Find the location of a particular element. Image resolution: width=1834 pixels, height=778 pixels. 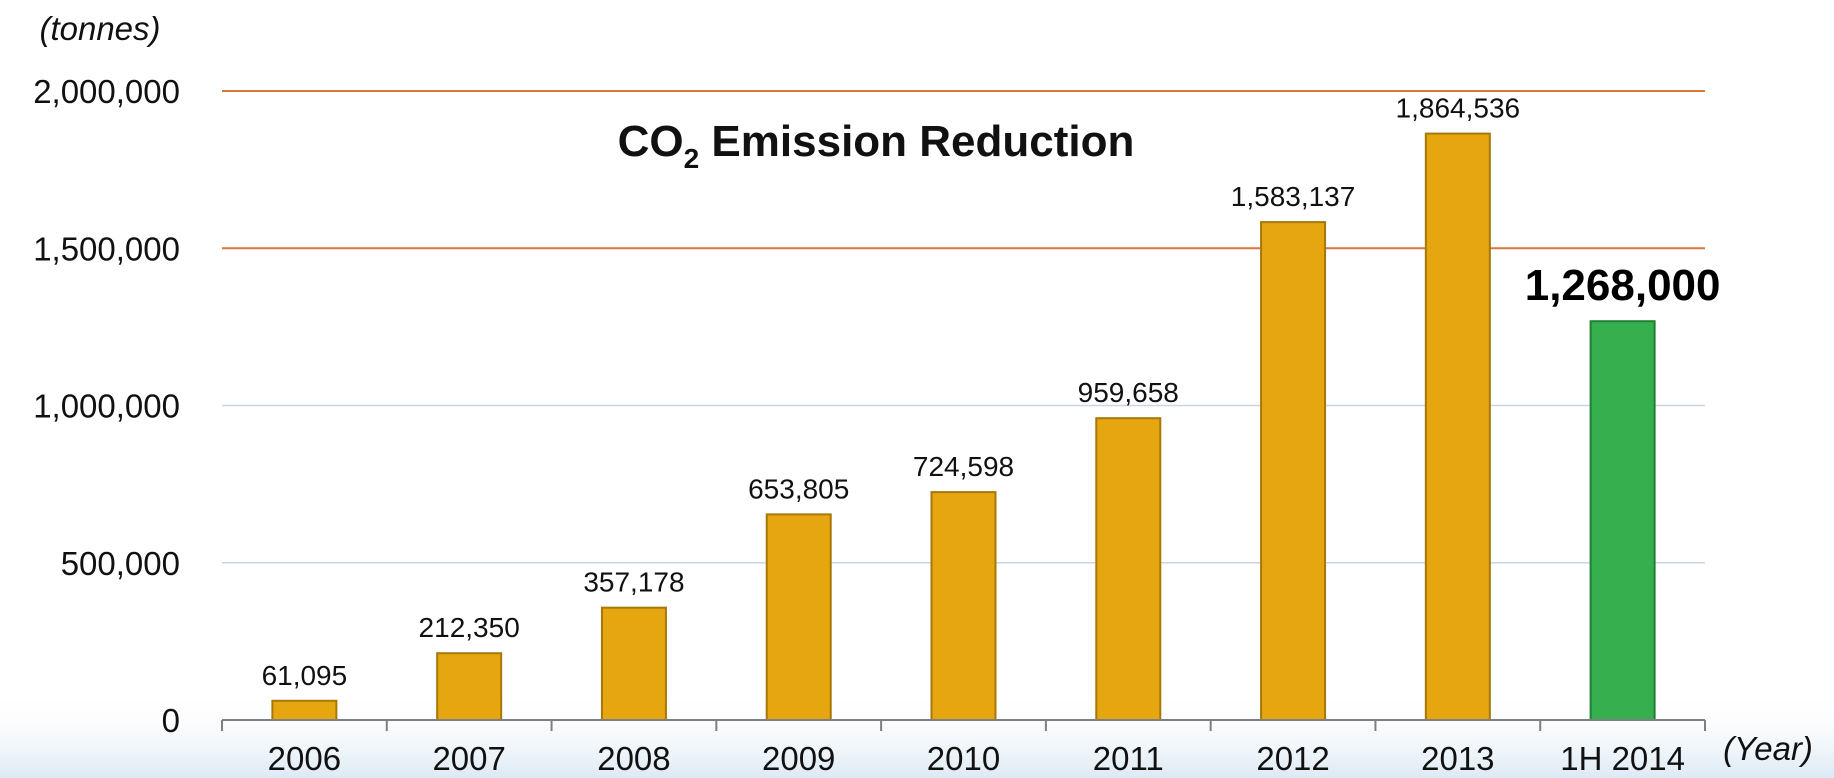

value-label: 1,864,536 is located at coordinates (1458, 108).